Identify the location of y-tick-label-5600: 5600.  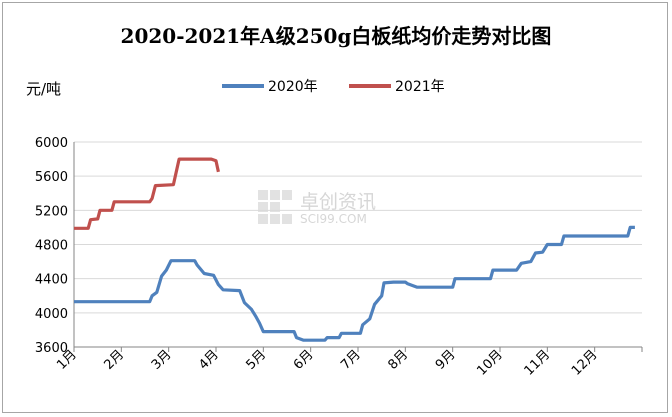
(51, 177).